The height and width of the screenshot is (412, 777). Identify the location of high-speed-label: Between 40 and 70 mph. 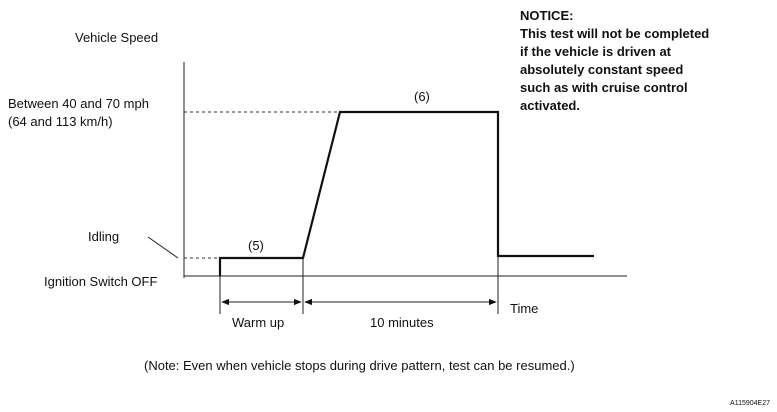
(78, 103).